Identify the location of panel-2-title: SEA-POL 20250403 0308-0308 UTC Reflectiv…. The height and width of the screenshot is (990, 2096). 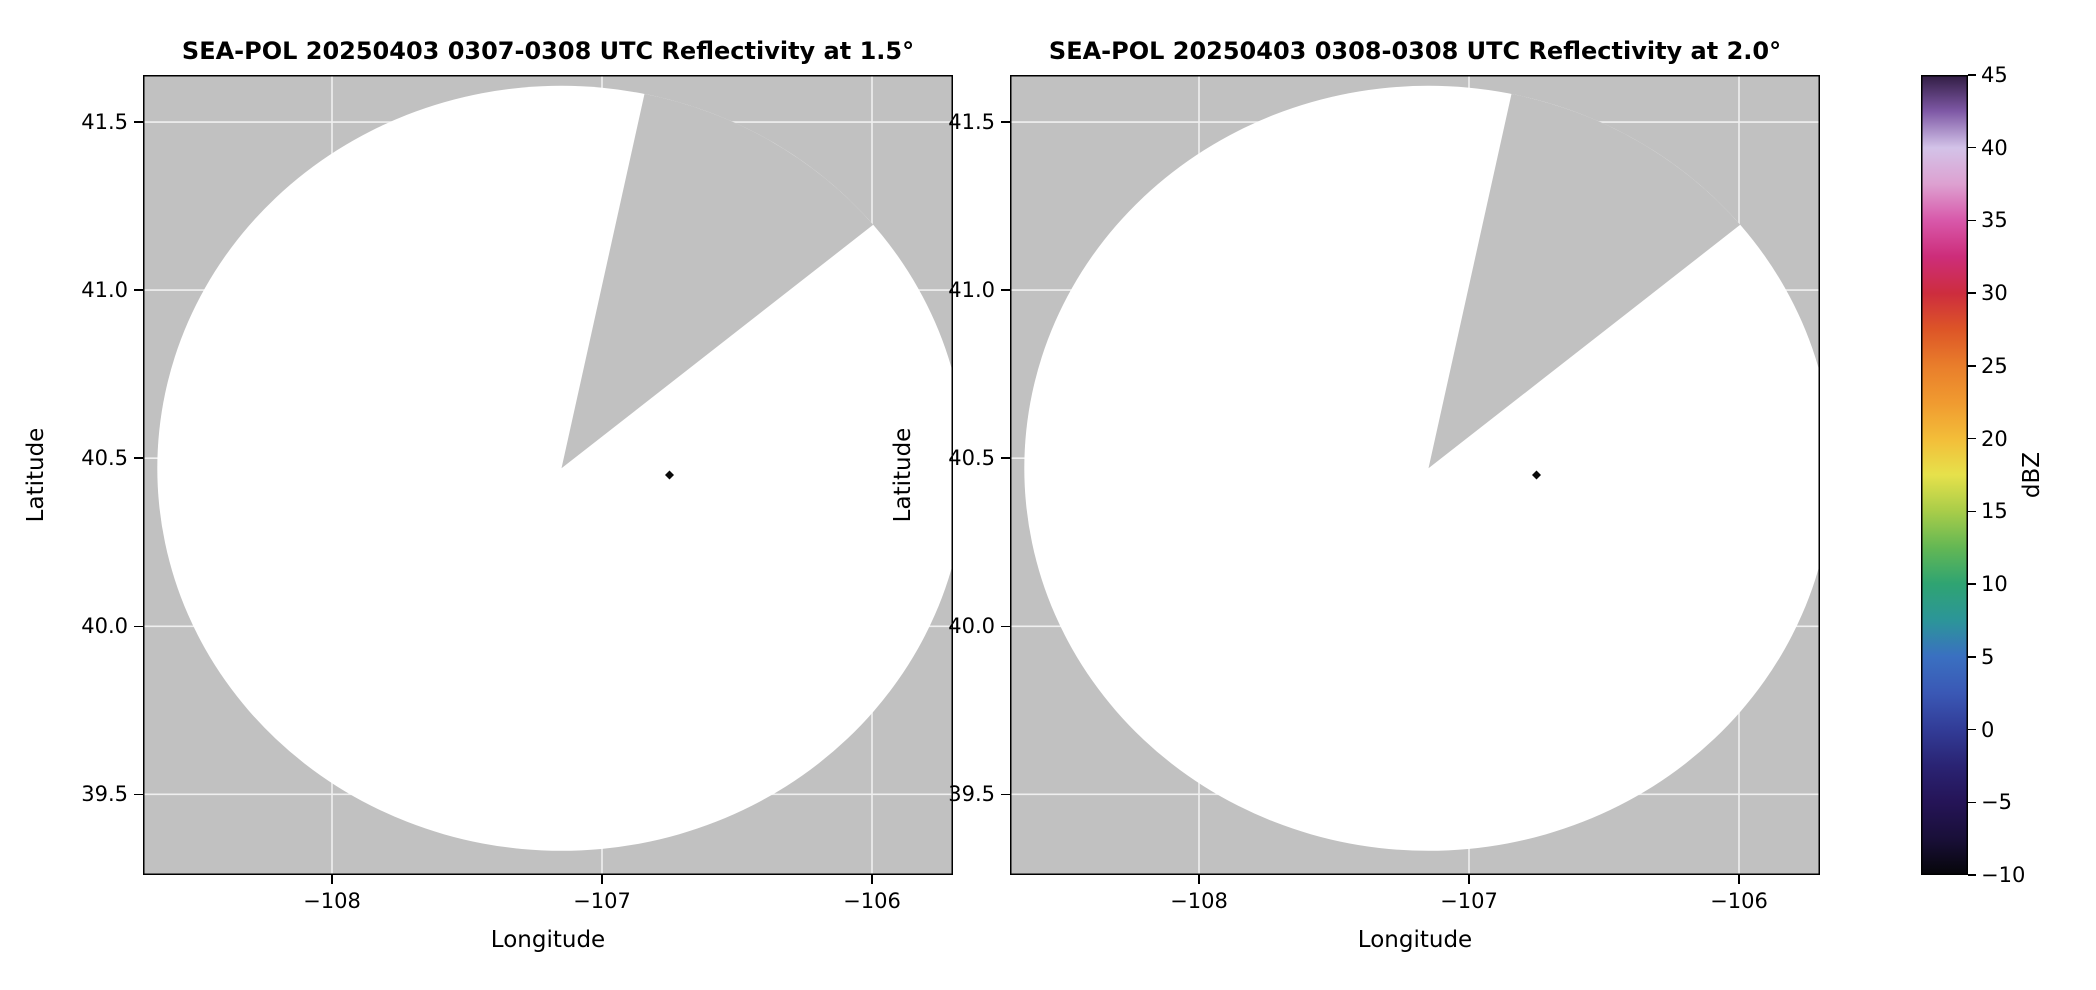
(1415, 51).